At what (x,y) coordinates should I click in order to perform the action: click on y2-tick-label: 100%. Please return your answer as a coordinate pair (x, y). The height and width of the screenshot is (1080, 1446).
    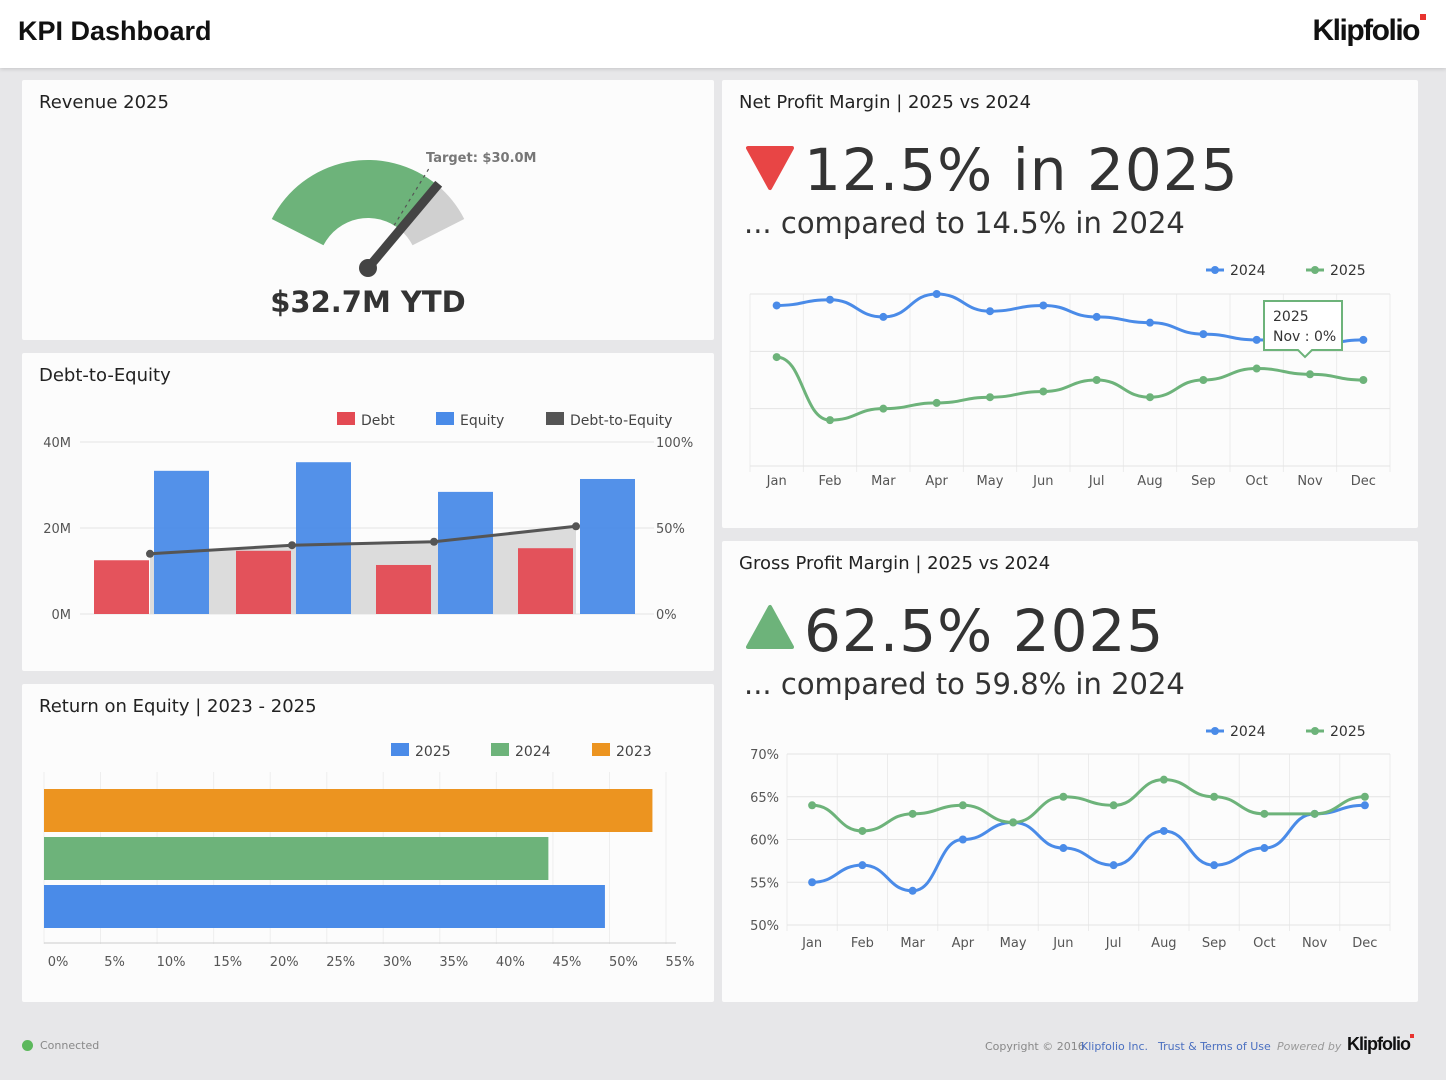
    Looking at the image, I should click on (674, 443).